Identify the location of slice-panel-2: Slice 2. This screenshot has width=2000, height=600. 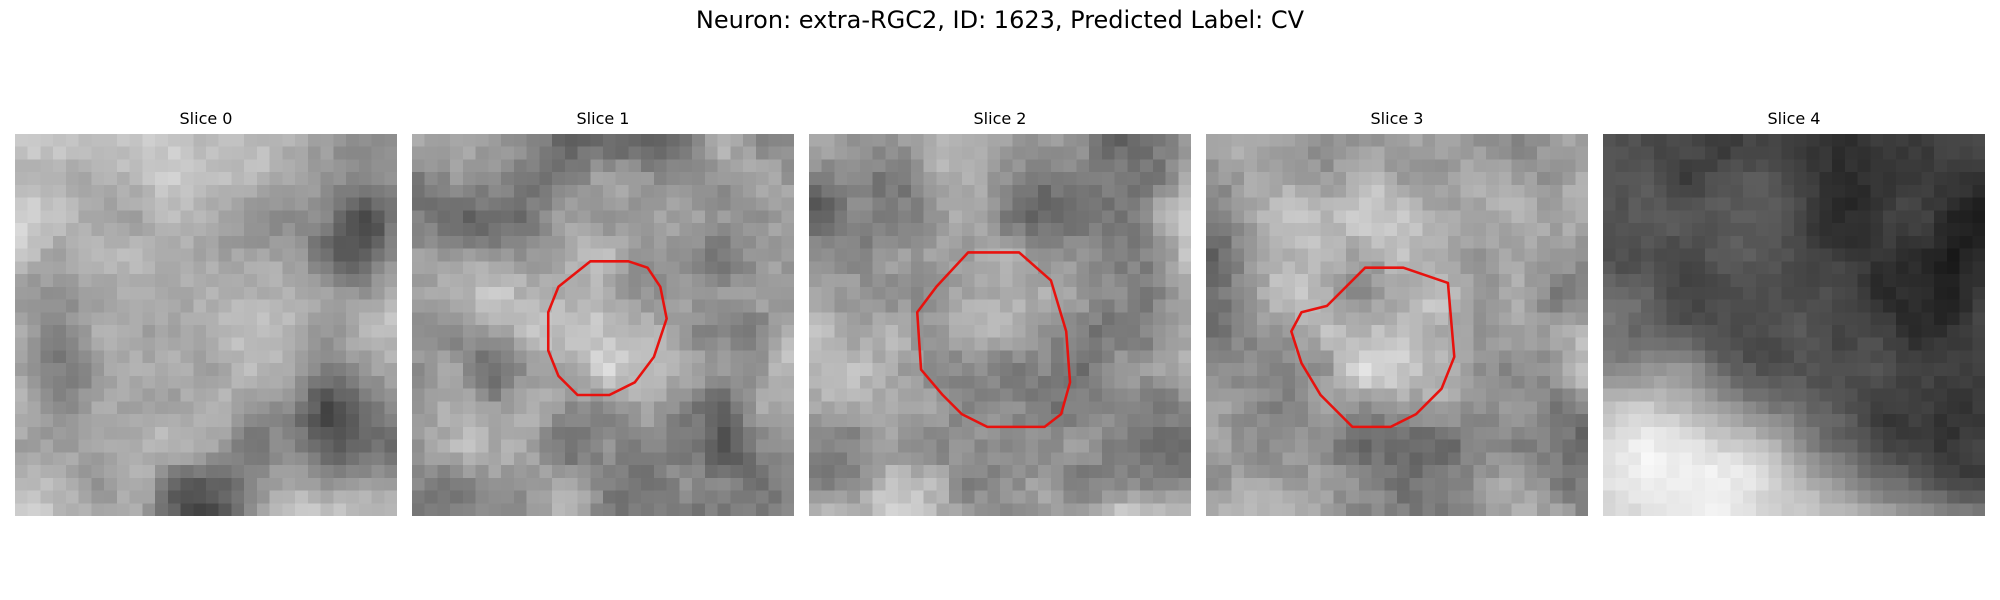
(1000, 312).